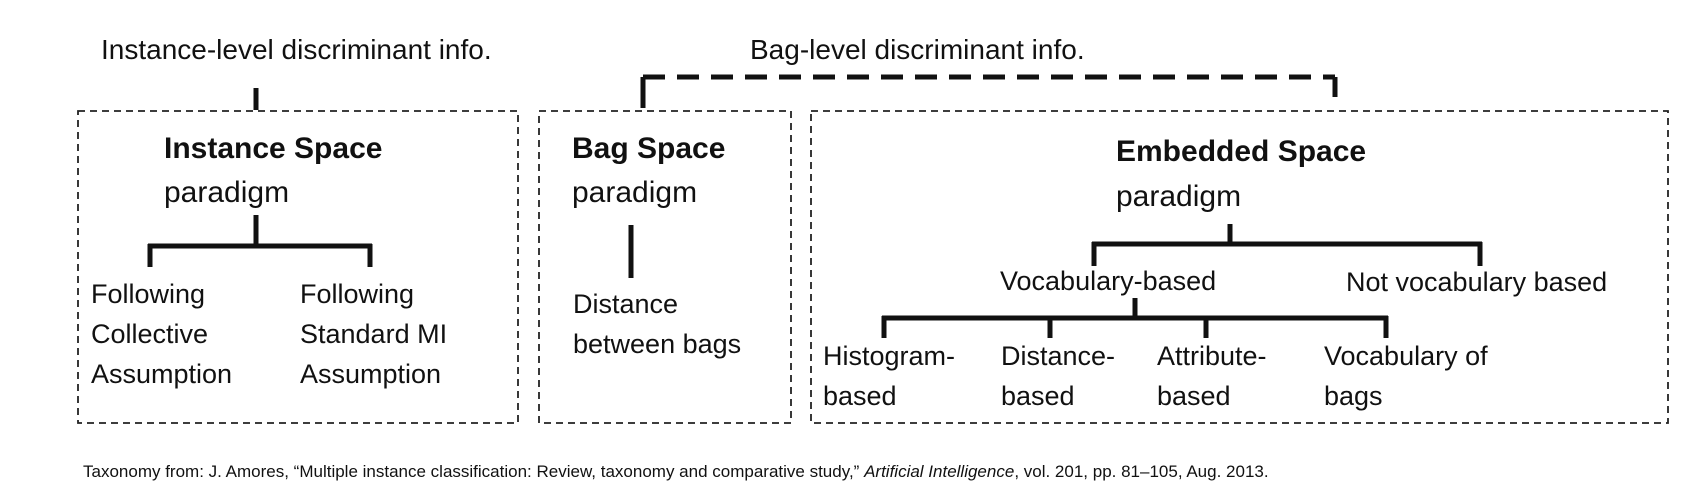 The image size is (1693, 500). Describe the element at coordinates (917, 49) in the screenshot. I see `bag-level-header: Bag-level discriminant info.` at that location.